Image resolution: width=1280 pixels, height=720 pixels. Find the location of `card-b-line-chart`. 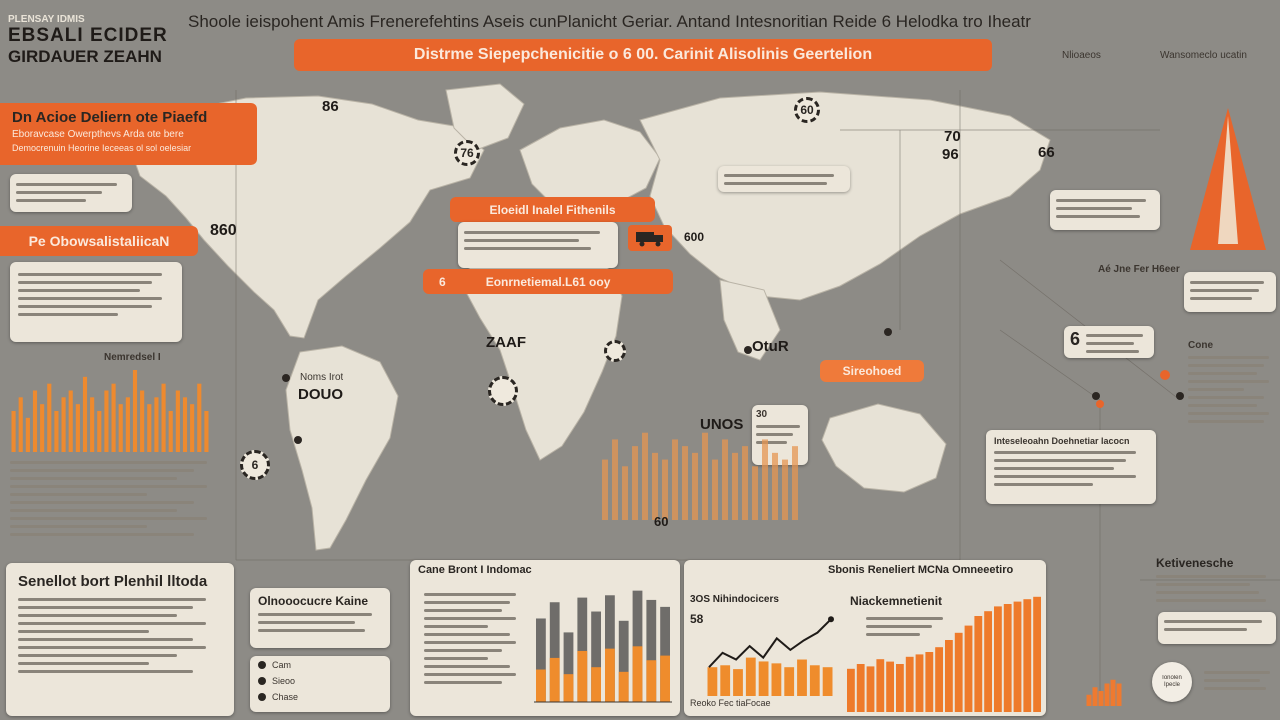

card-b-line-chart is located at coordinates (770, 656).